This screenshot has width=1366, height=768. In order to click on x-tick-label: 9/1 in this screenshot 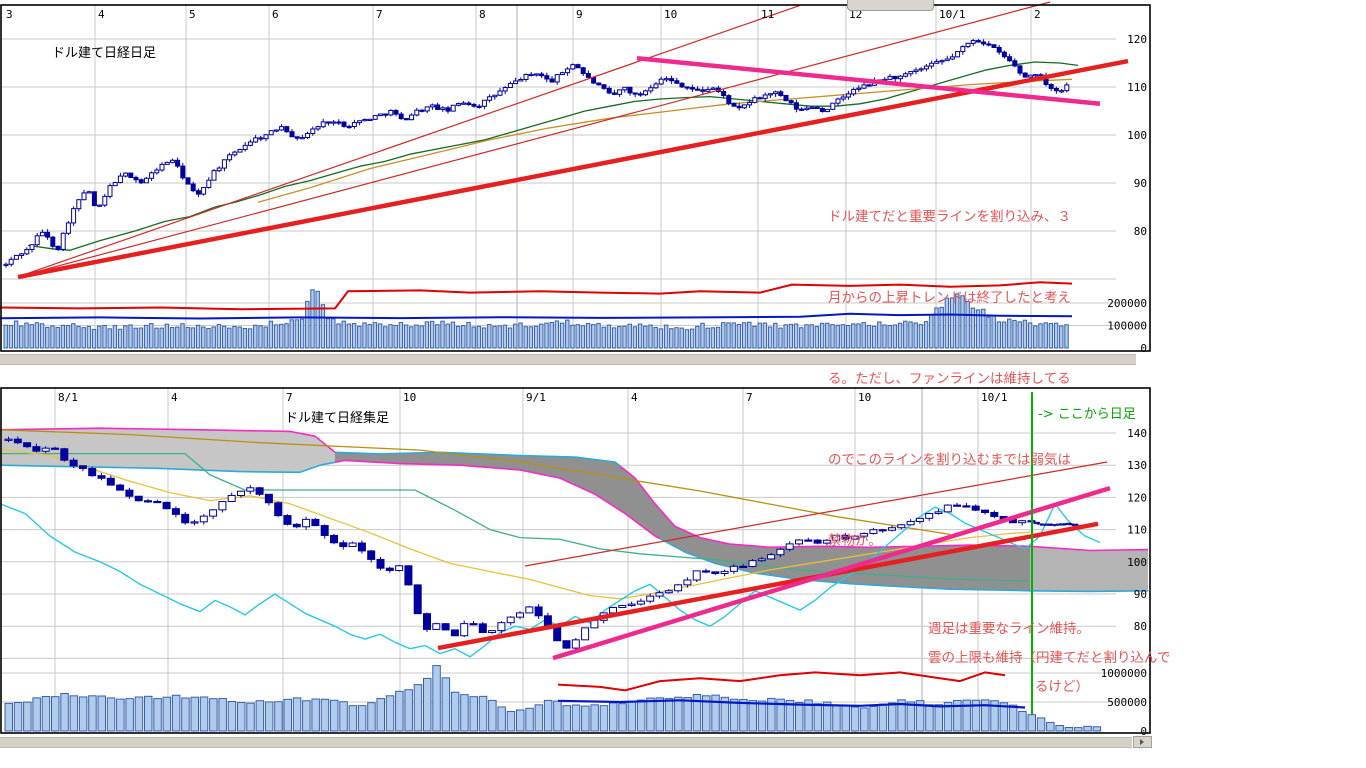, I will do `click(536, 397)`.